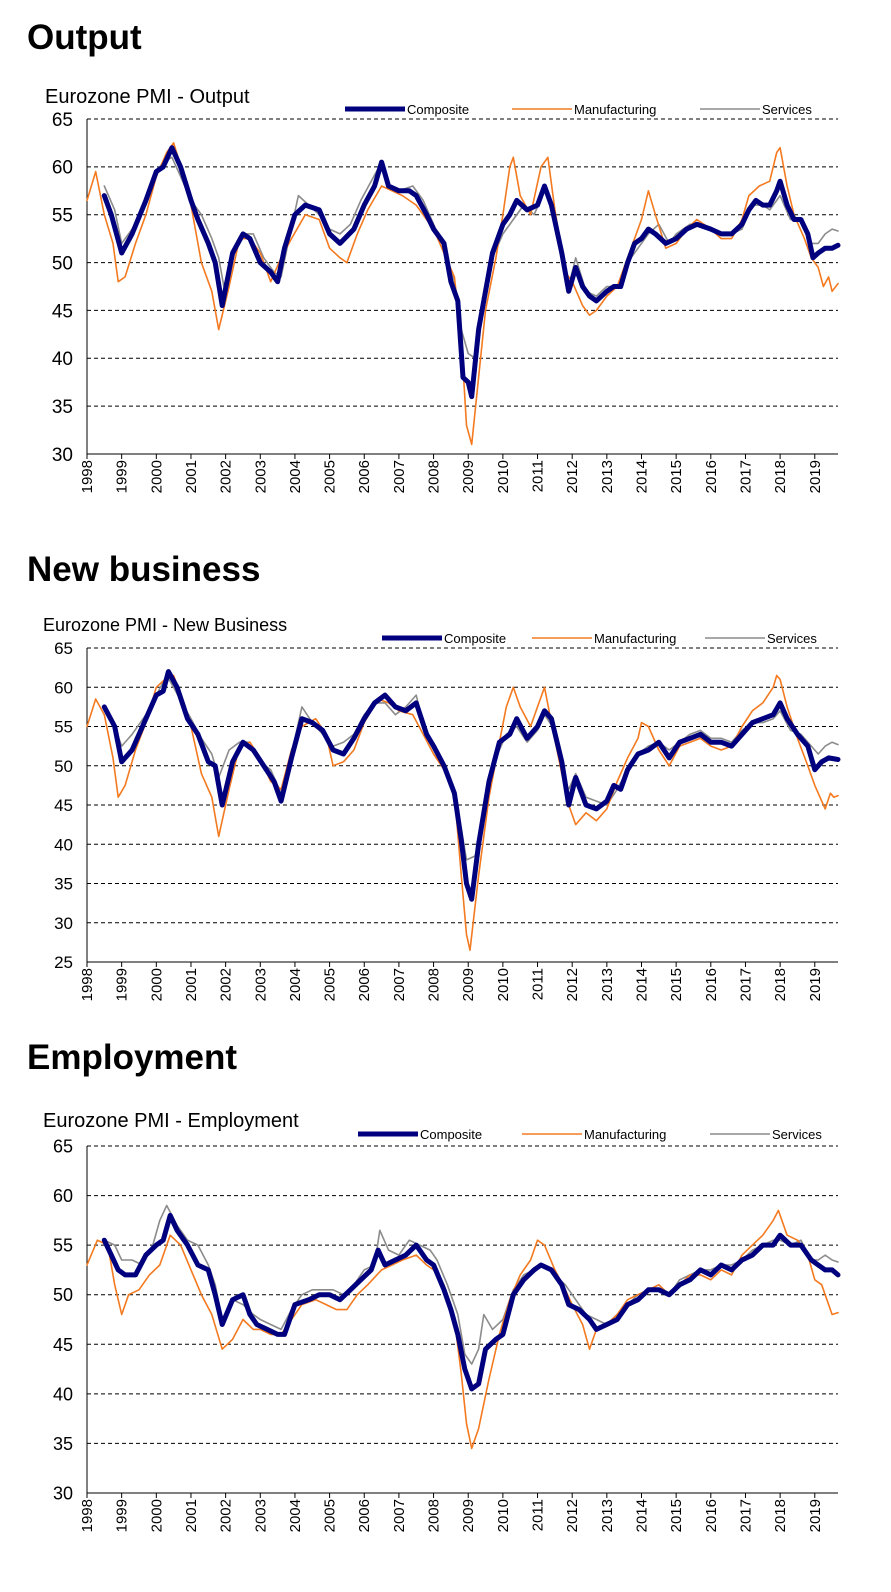 This screenshot has width=891, height=1592. I want to click on chart-title: Eurozone PMI - Employment, so click(171, 1121).